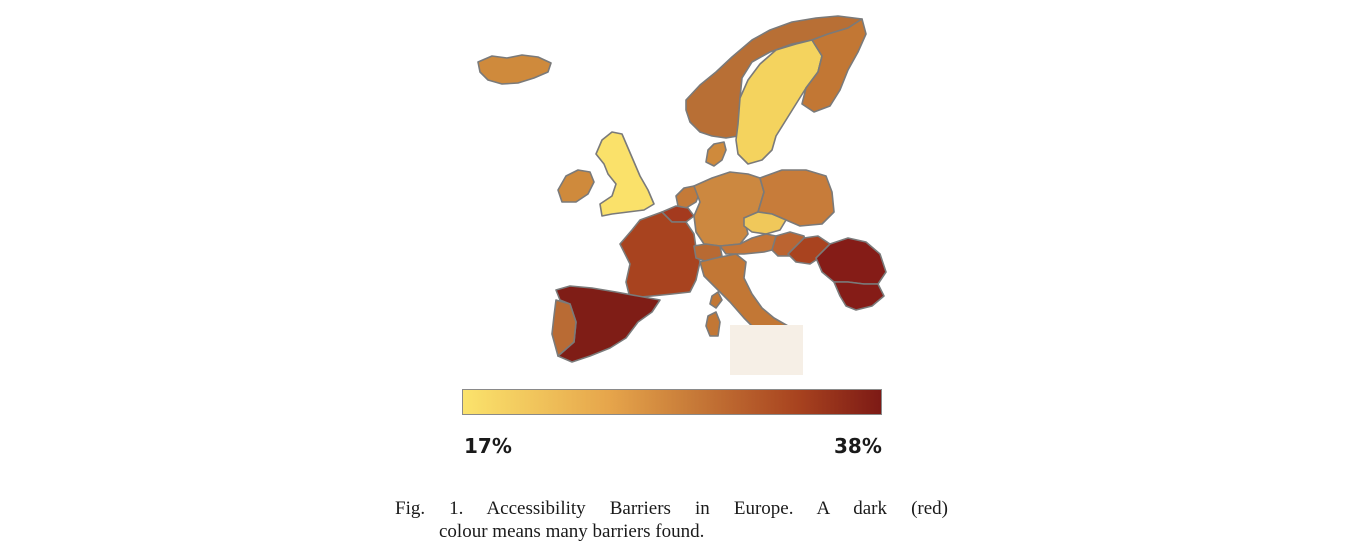  I want to click on color-scale-bar, so click(672, 402).